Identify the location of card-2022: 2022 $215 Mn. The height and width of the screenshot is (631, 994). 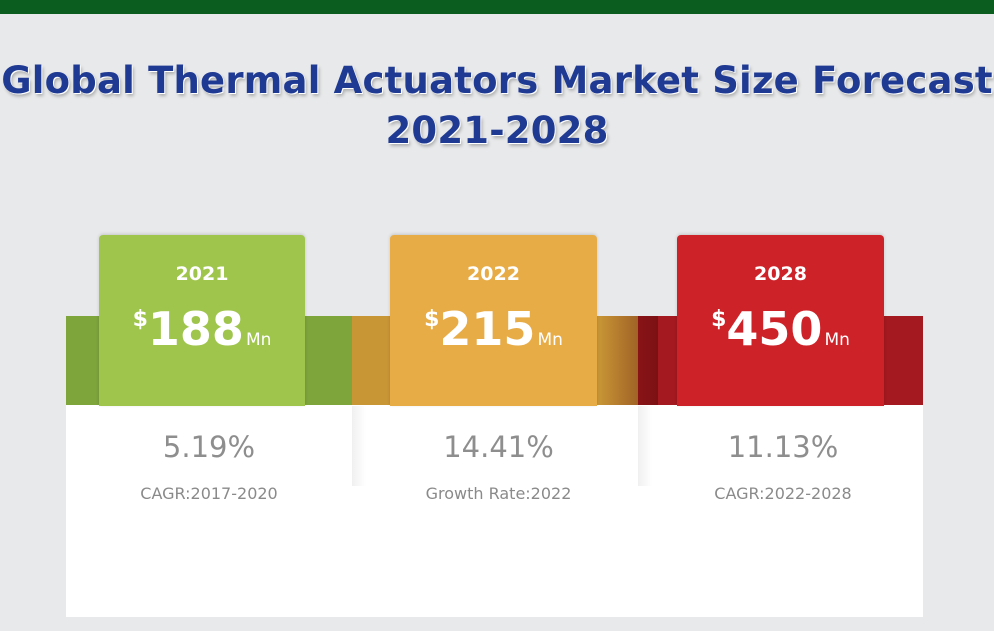
(493, 320).